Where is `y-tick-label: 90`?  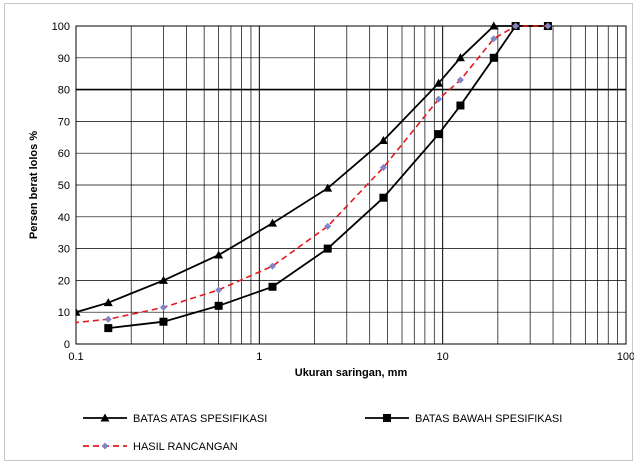 y-tick-label: 90 is located at coordinates (64, 59).